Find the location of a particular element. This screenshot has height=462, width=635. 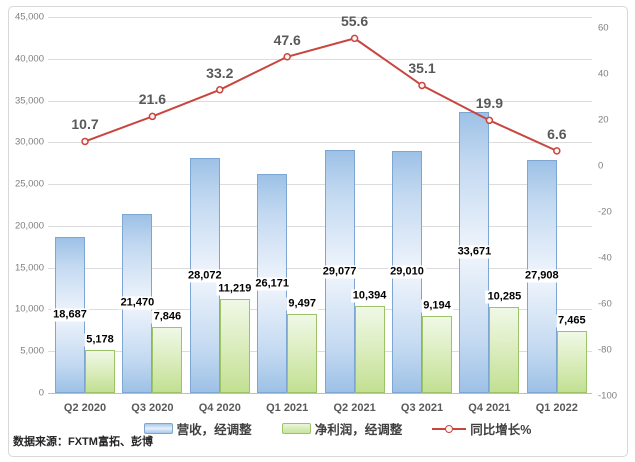

legend-item-growth: 同比增长% is located at coordinates (481, 428).